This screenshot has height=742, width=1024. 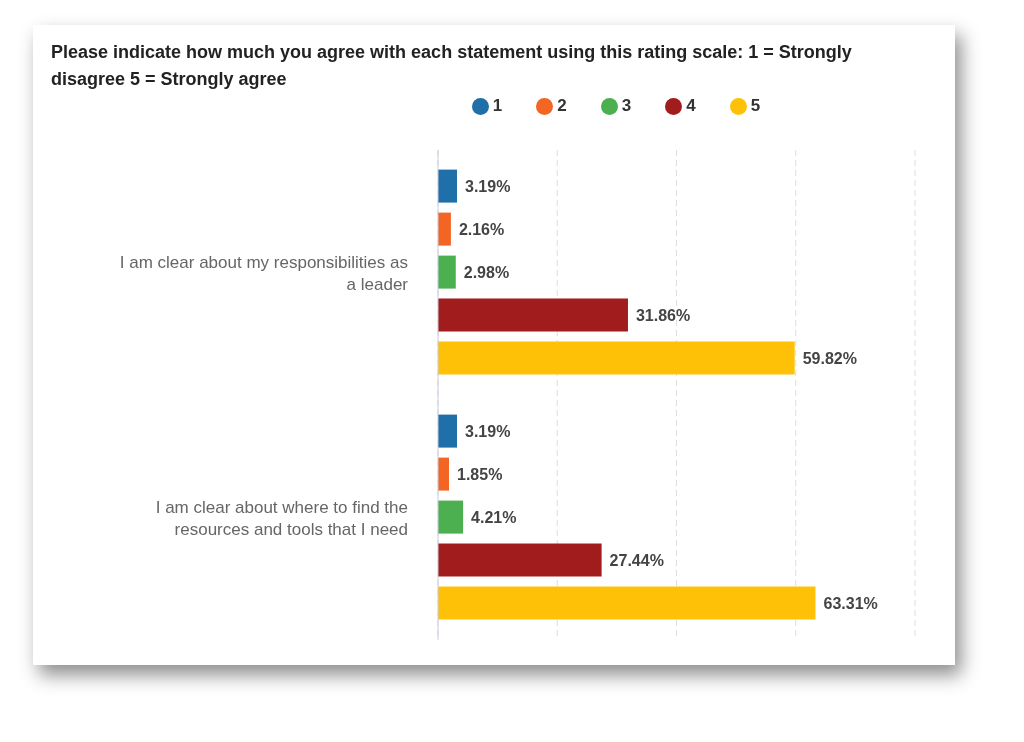 What do you see at coordinates (452, 66) in the screenshot?
I see `chart-title: Please indicate how much you agree with each statement using this rating scale: 1 = Strongly disagree 5 = Strongly agree` at bounding box center [452, 66].